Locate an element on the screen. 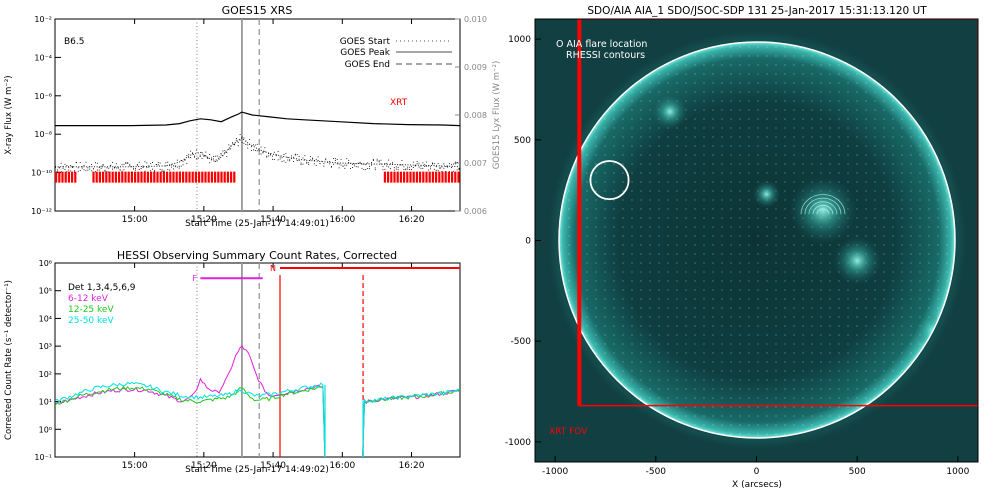 This screenshot has height=500, width=1000. hessi-ylabel: Corrected Count Rate (s⁻¹ detector⁻¹) is located at coordinates (9, 360).